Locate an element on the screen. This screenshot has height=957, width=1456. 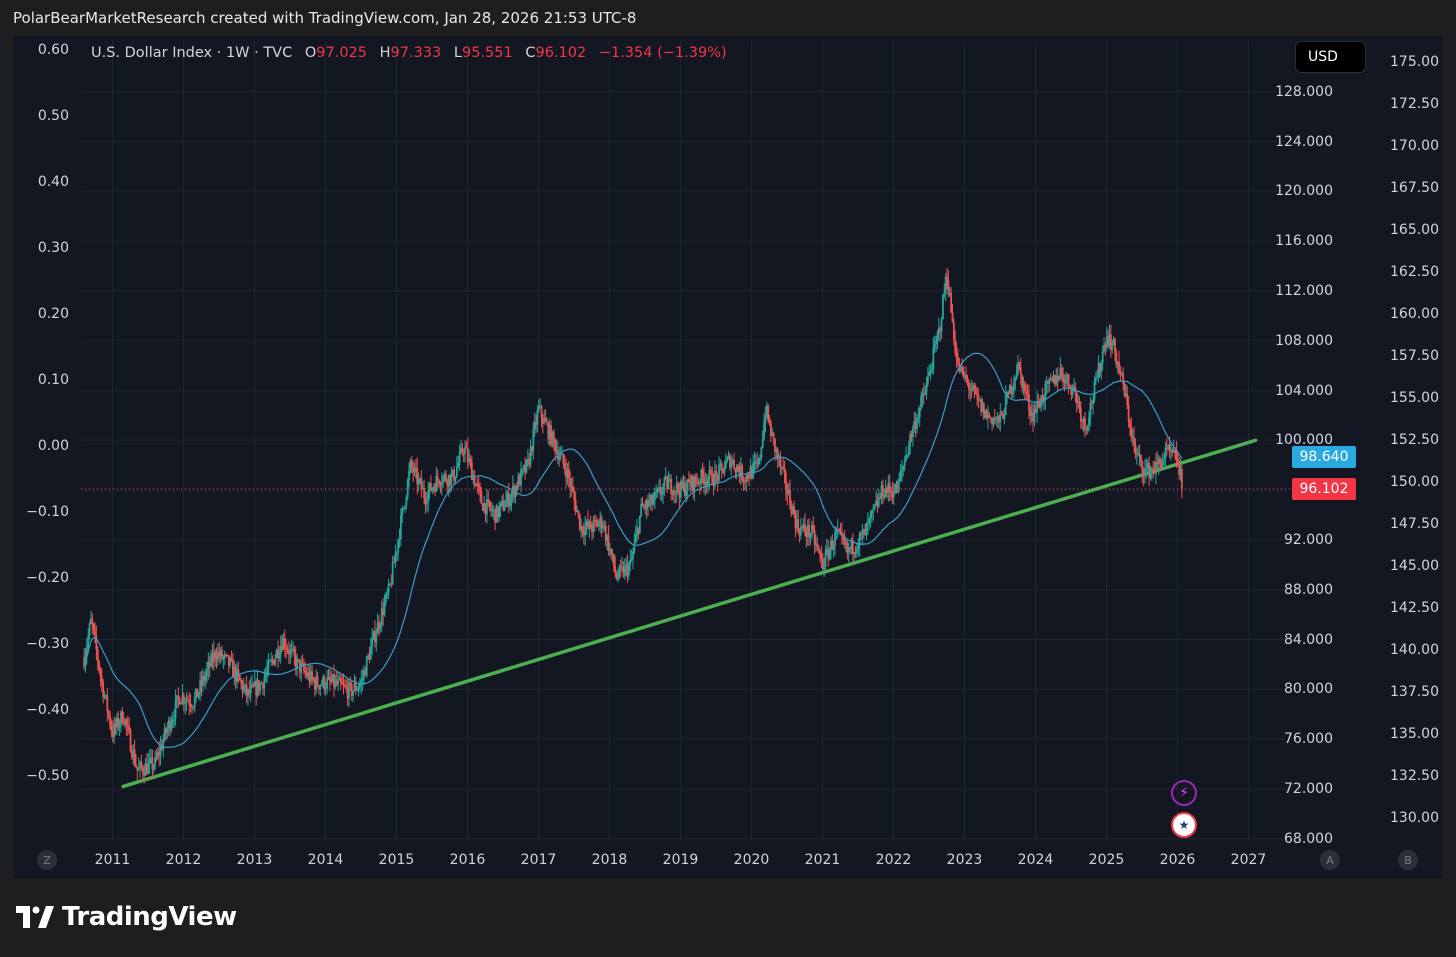
tradingview-logo: TradingView is located at coordinates (126, 917).